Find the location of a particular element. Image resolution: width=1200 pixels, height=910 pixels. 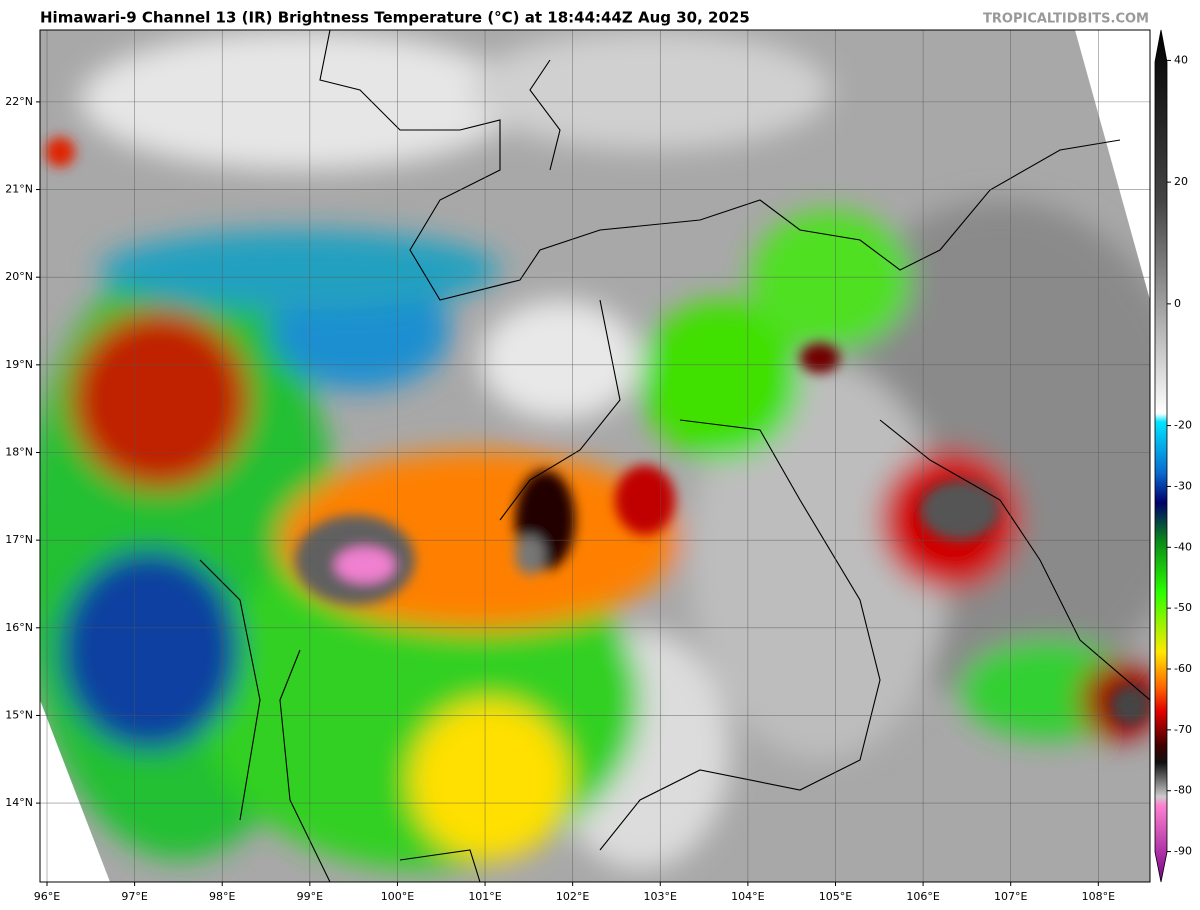

colorbar-tick-label: -90 is located at coordinates (1183, 851).